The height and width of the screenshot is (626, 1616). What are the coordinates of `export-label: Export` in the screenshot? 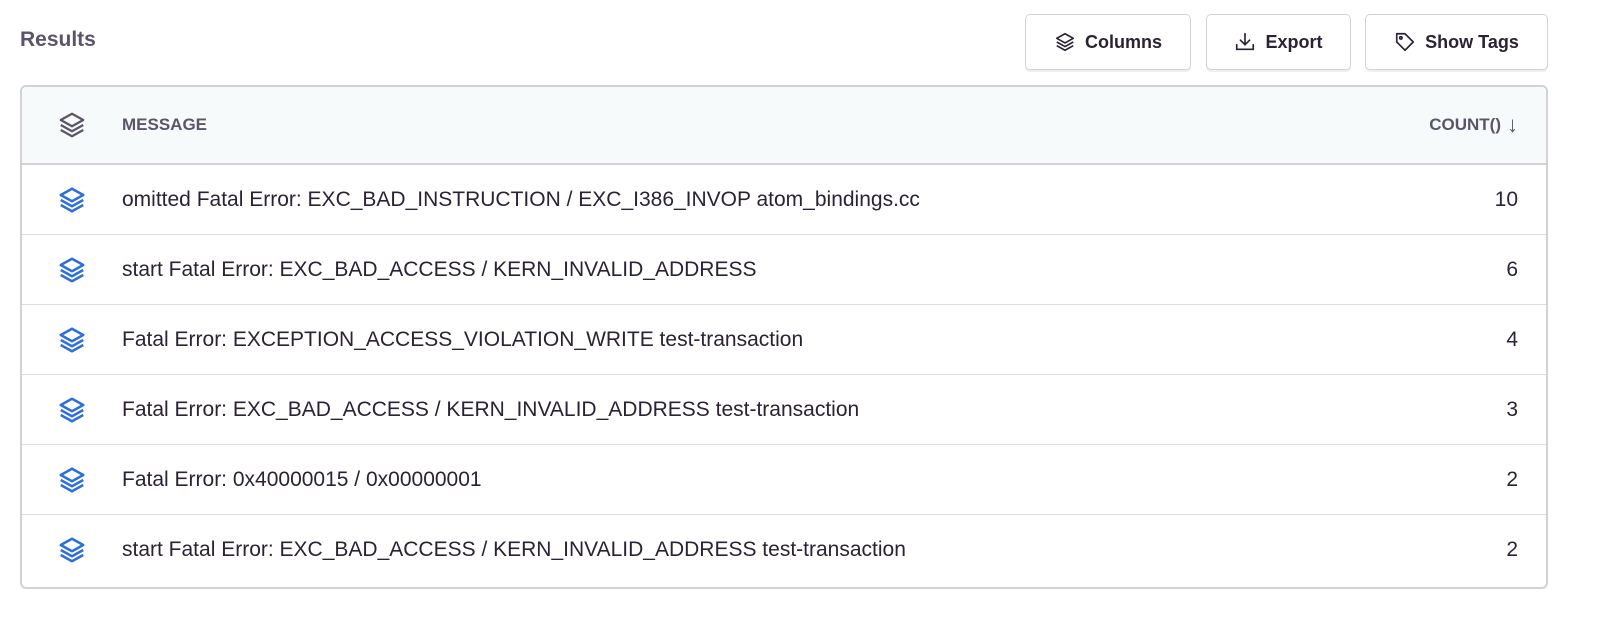 It's located at (1294, 41).